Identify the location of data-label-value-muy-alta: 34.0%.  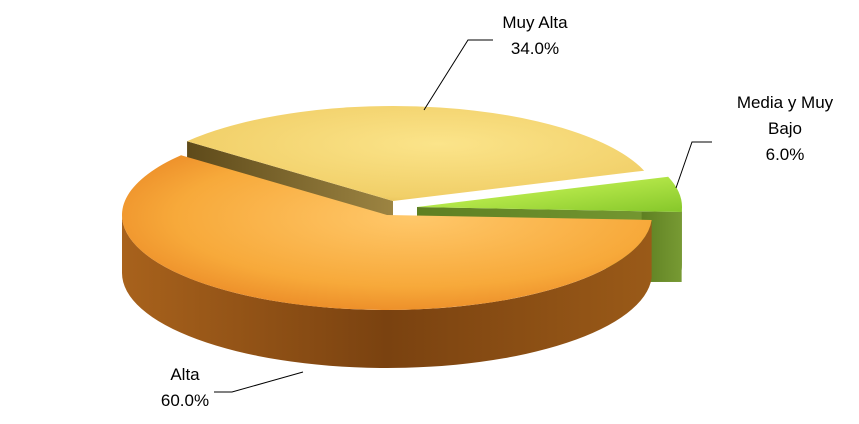
(535, 48).